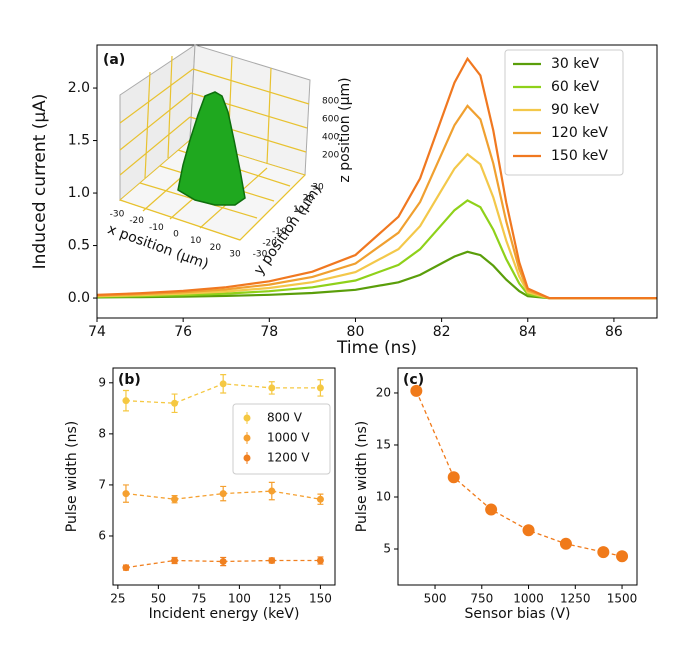 The height and width of the screenshot is (664, 685). I want to click on inset-z-label: z position (μm), so click(345, 129).